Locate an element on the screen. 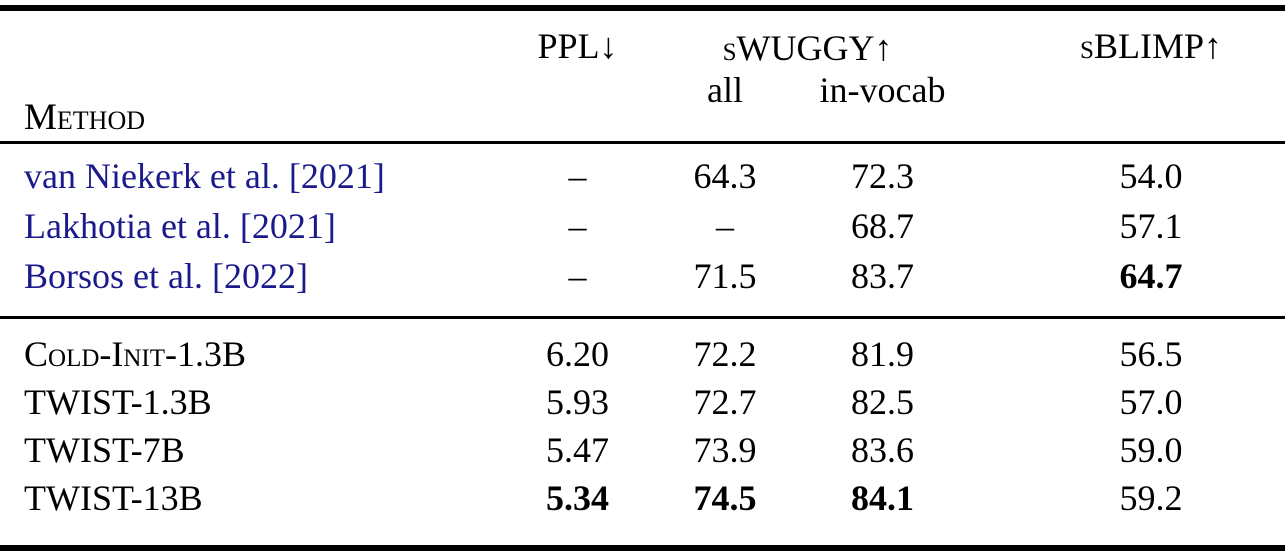 This screenshot has height=551, width=1285. table-row-twist-1-3b: TWIST-1.3B 5.93 72.7 82.5 57.0 is located at coordinates (642, 403).